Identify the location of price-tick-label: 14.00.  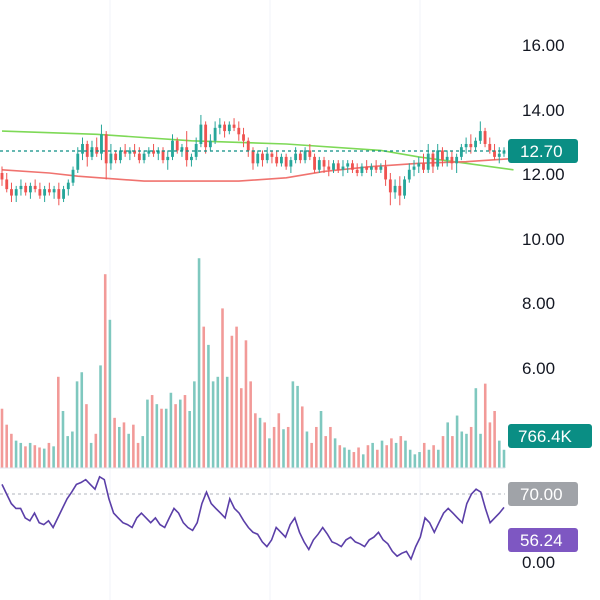
(543, 110).